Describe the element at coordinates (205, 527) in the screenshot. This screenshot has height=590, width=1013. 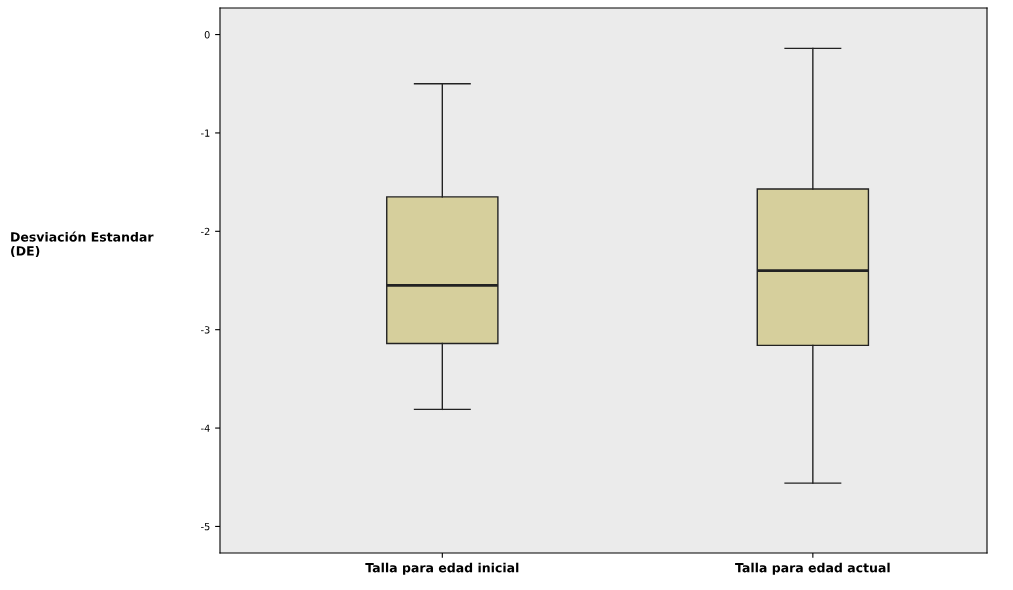
I see `y-tick-label: -5` at that location.